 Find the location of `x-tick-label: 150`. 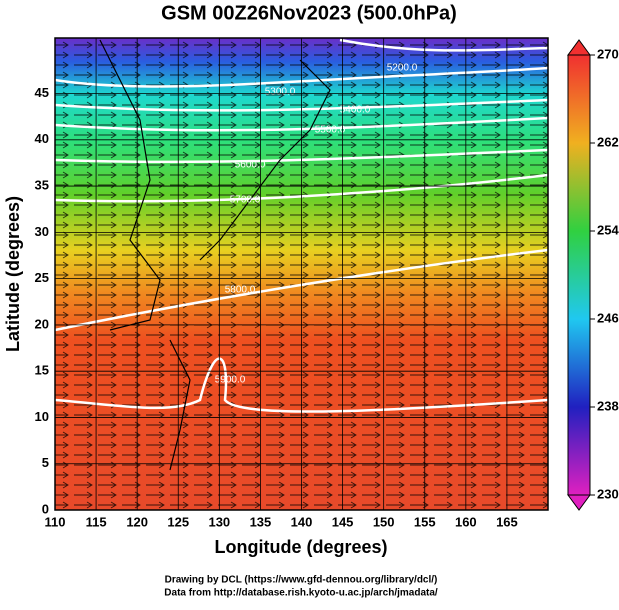

x-tick-label: 150 is located at coordinates (384, 521).